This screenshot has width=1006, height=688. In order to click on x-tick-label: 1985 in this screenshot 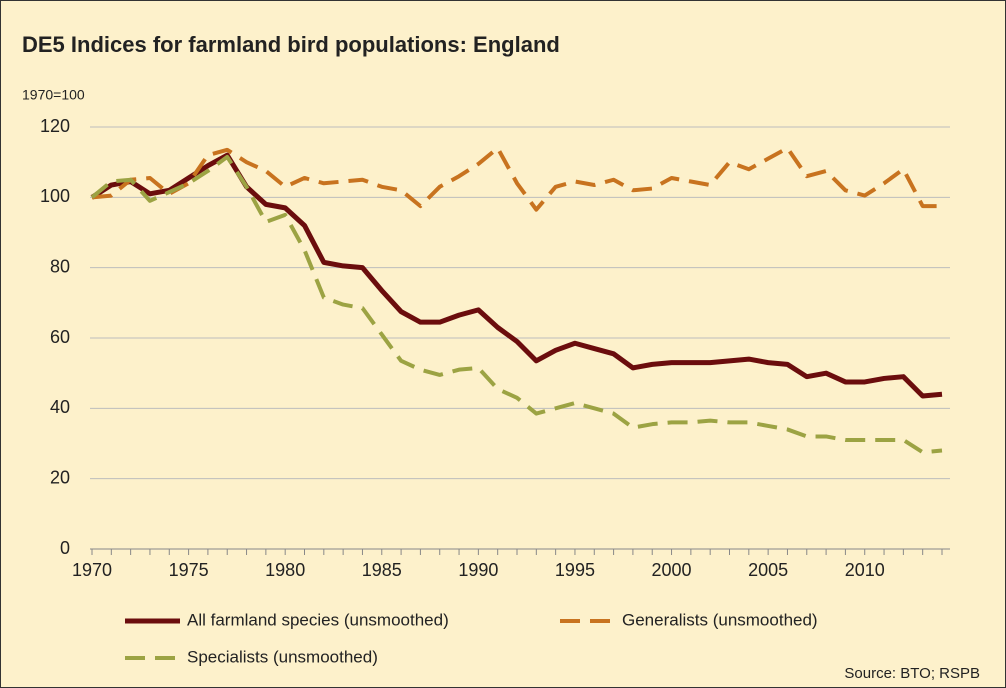, I will do `click(382, 570)`.